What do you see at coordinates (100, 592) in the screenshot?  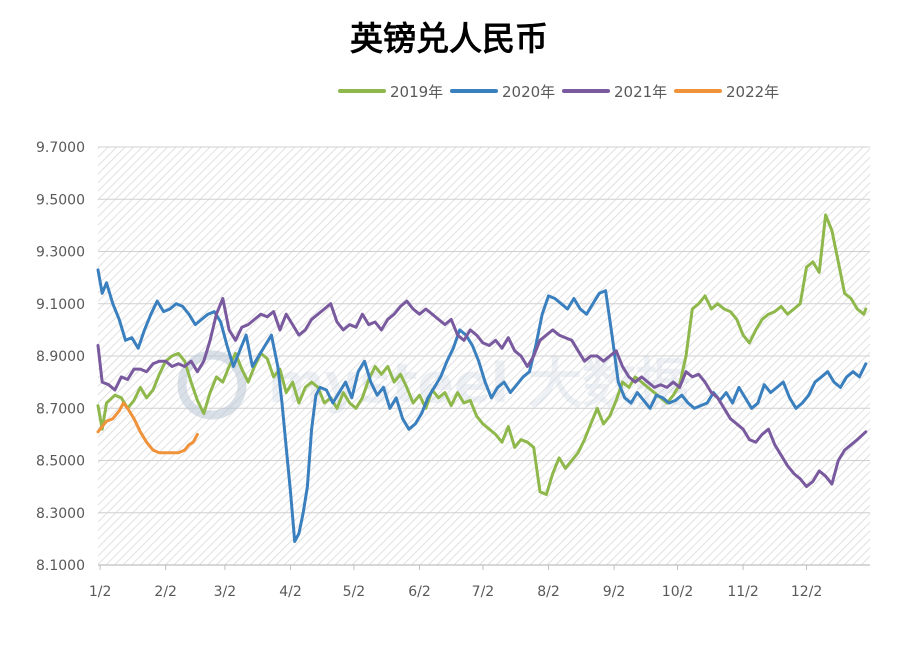 I see `x-tick-label: 1/2` at bounding box center [100, 592].